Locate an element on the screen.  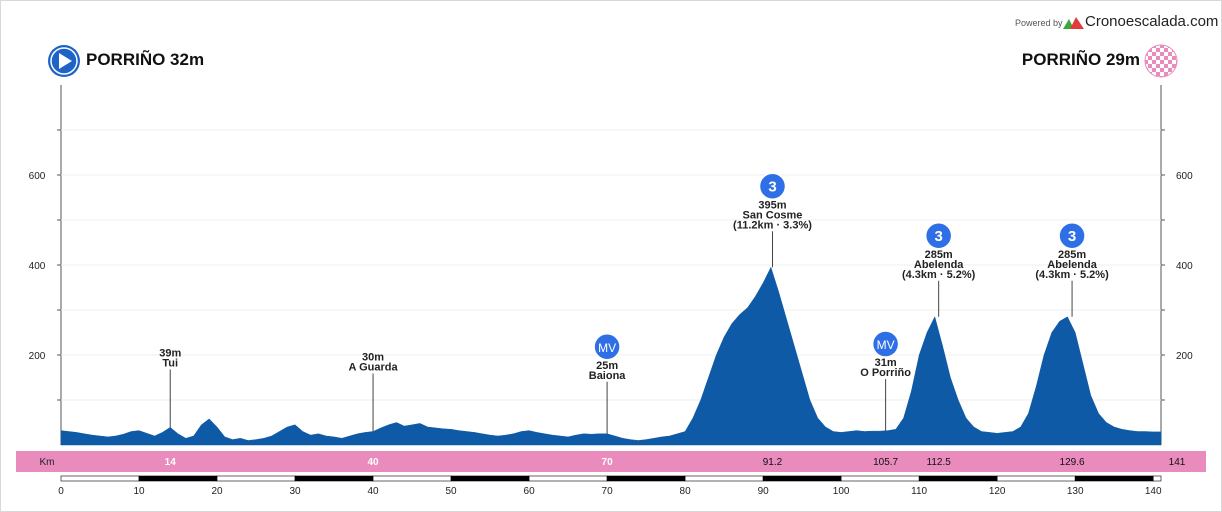
km-band-mark: 141 is located at coordinates (1177, 462).